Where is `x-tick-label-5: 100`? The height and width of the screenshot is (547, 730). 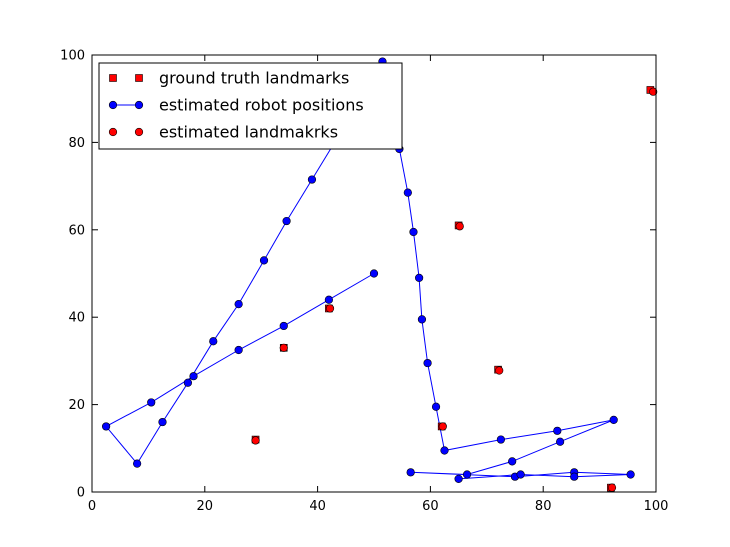
x-tick-label-5: 100 is located at coordinates (656, 506).